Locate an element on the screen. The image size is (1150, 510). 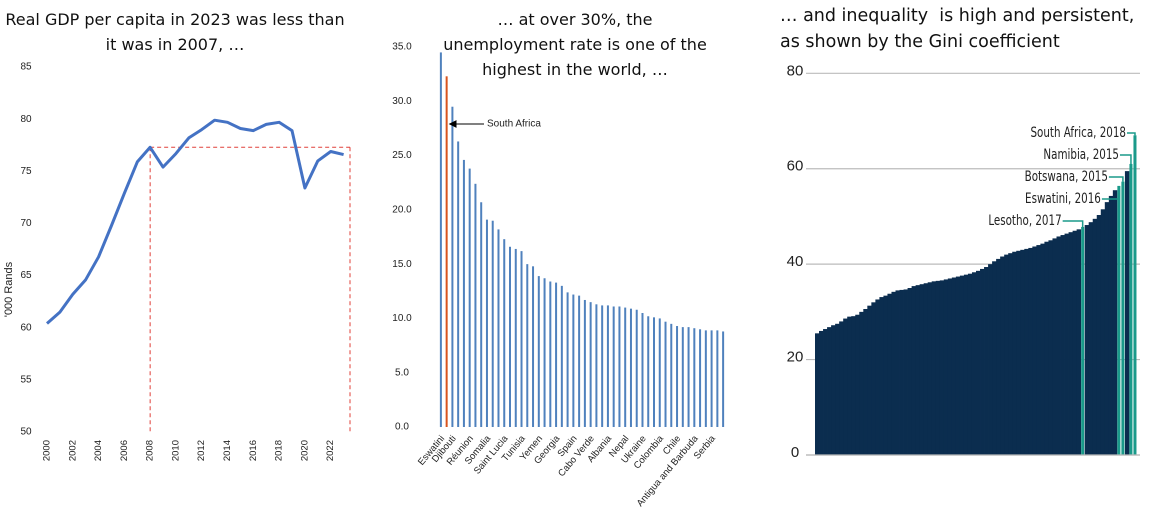
y-tick-label: 85 is located at coordinates (26, 67).